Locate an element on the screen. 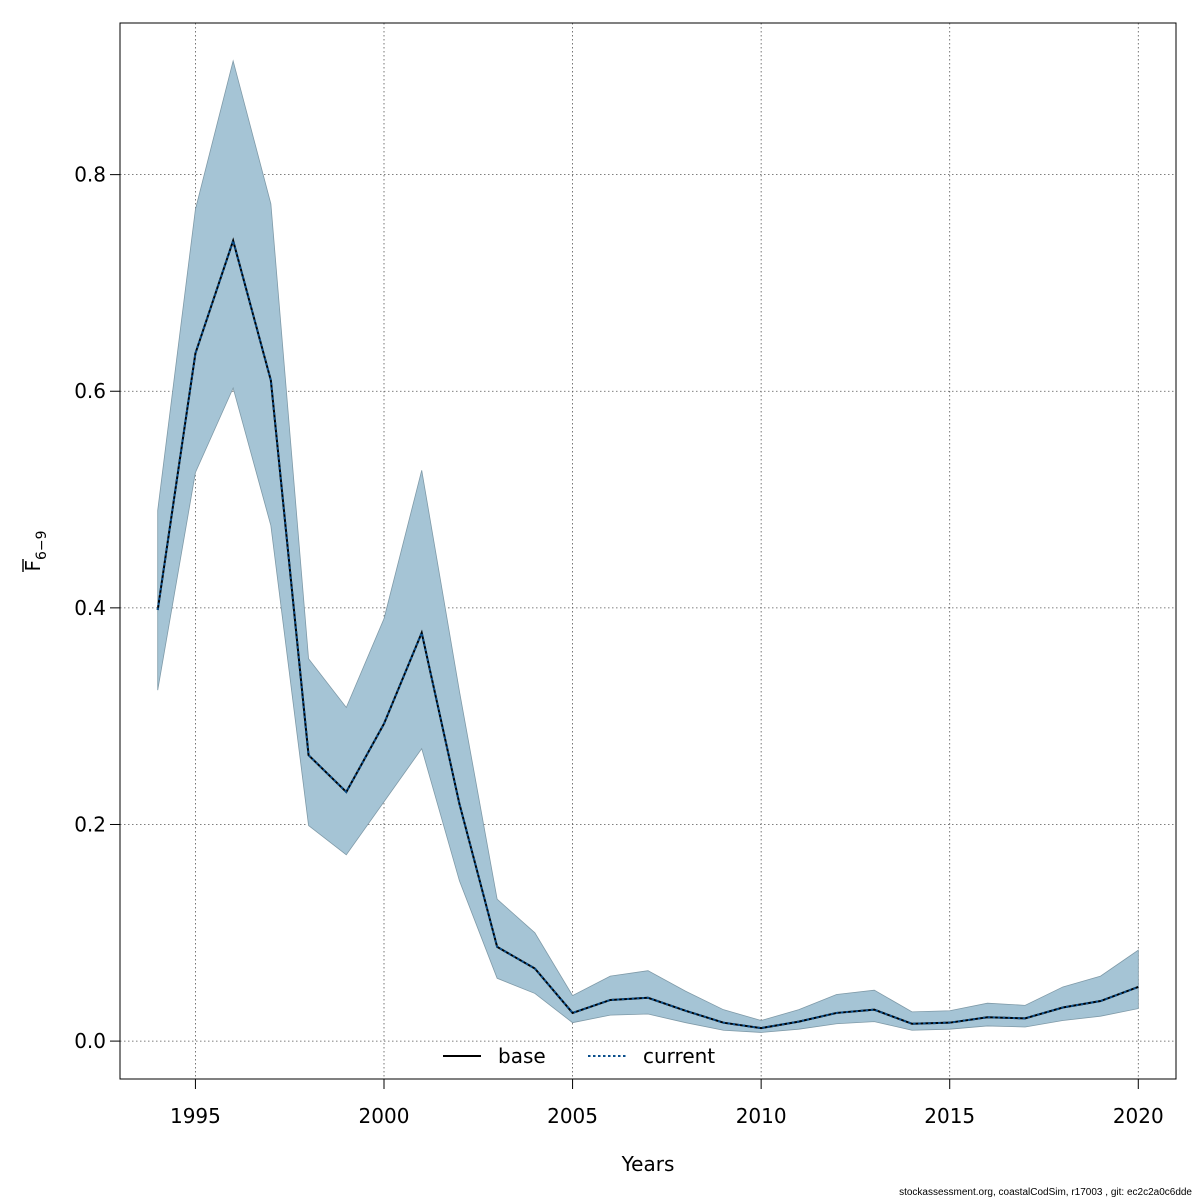  y-axis: 0.0 0.2 0.4 0.6 0.8 is located at coordinates (97, 608).